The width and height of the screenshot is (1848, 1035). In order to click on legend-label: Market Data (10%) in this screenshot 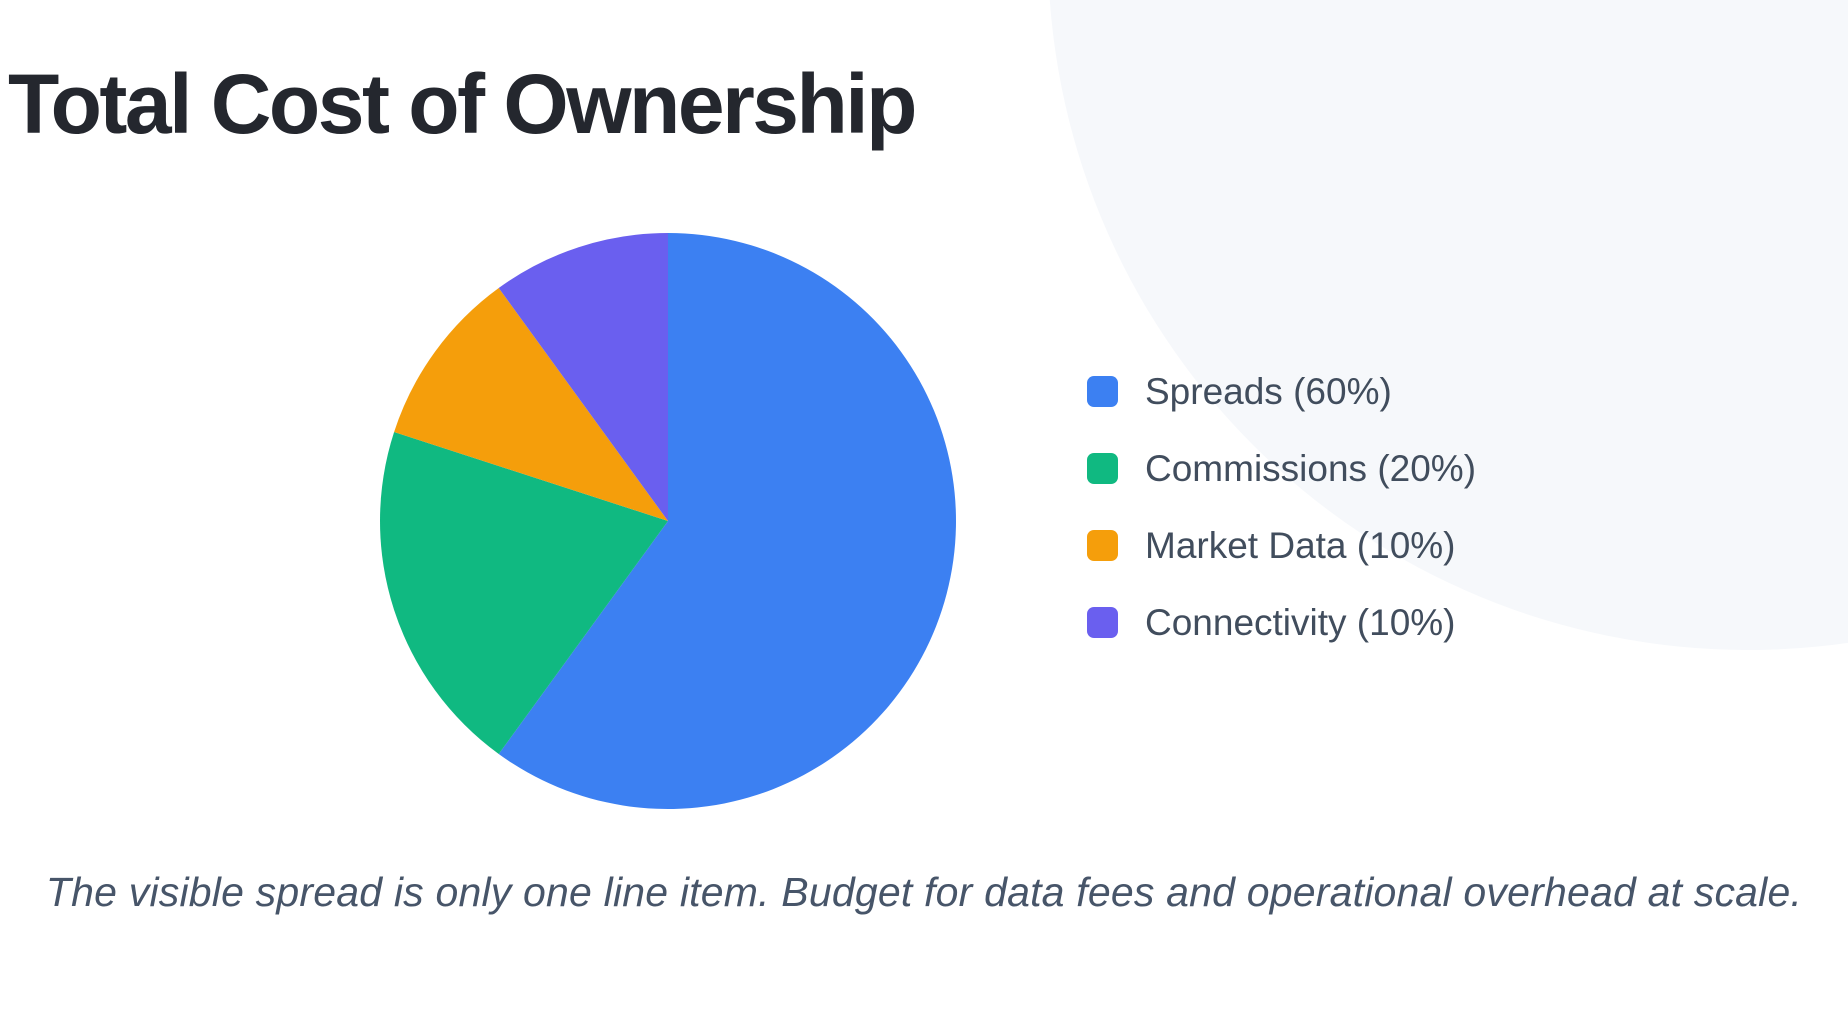, I will do `click(1300, 545)`.